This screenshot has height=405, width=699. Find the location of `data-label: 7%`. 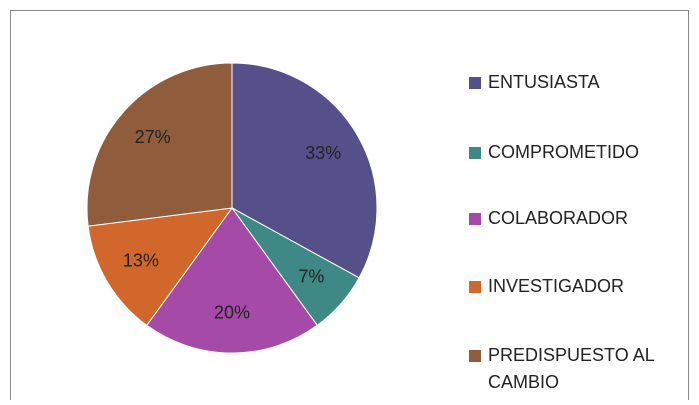

data-label: 7% is located at coordinates (311, 277).